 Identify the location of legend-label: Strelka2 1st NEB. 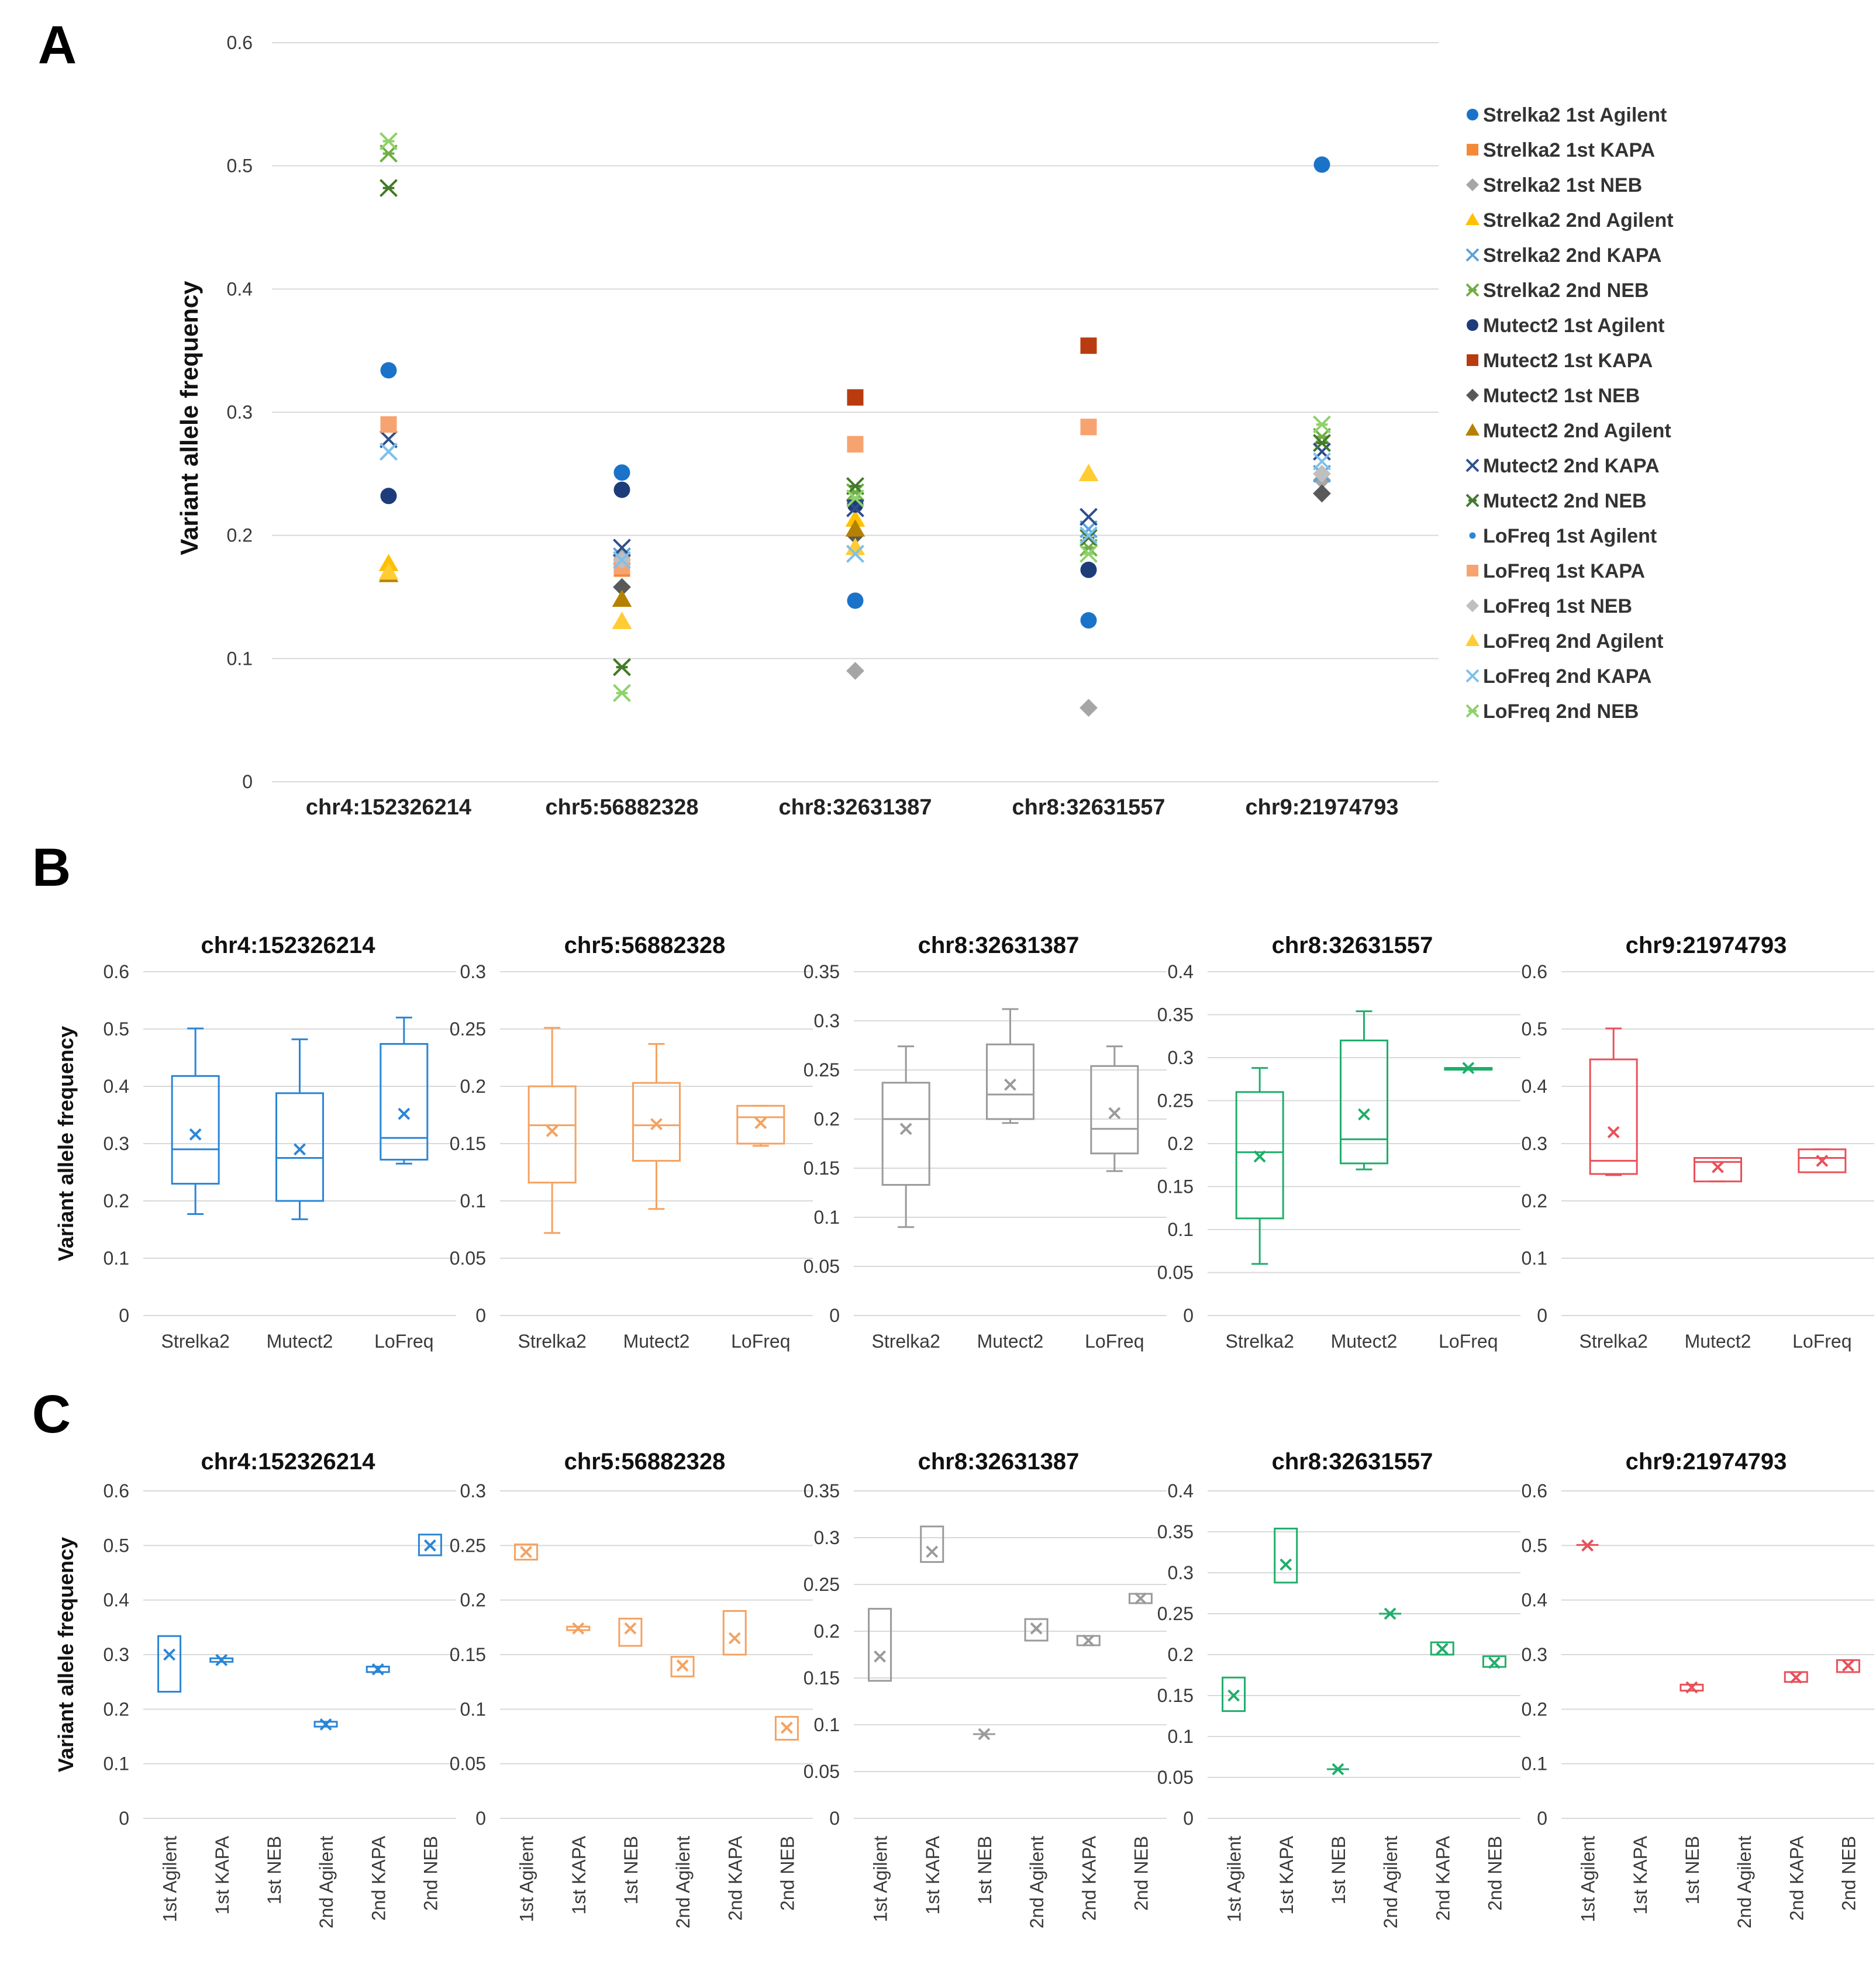
(1562, 185).